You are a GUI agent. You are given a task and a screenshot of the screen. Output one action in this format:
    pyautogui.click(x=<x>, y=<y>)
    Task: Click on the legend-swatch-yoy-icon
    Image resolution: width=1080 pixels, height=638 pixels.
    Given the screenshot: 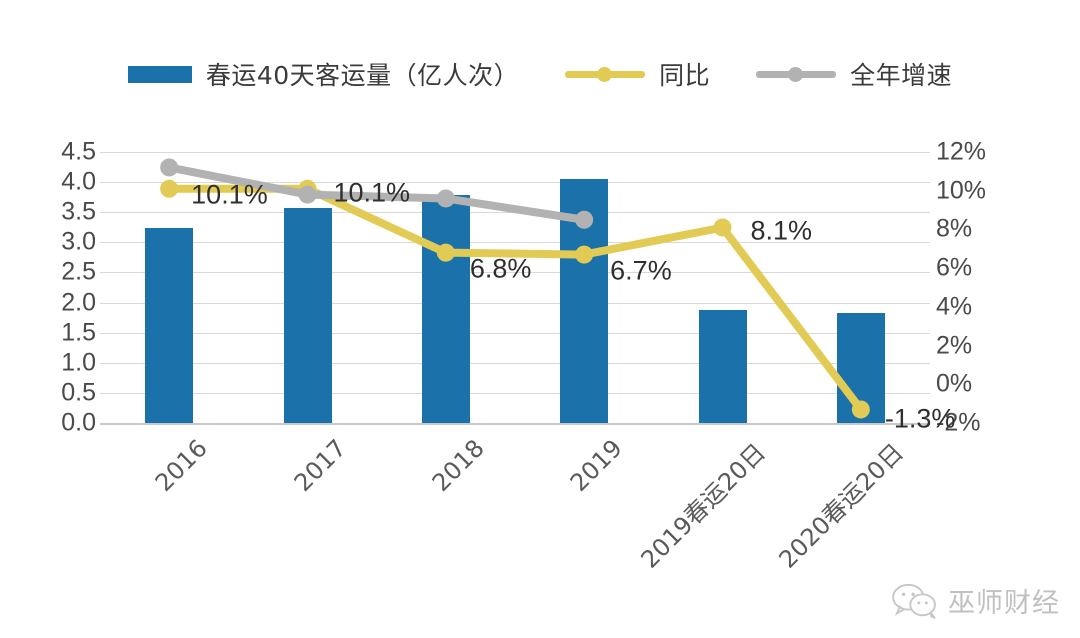 What is the action you would take?
    pyautogui.click(x=605, y=74)
    